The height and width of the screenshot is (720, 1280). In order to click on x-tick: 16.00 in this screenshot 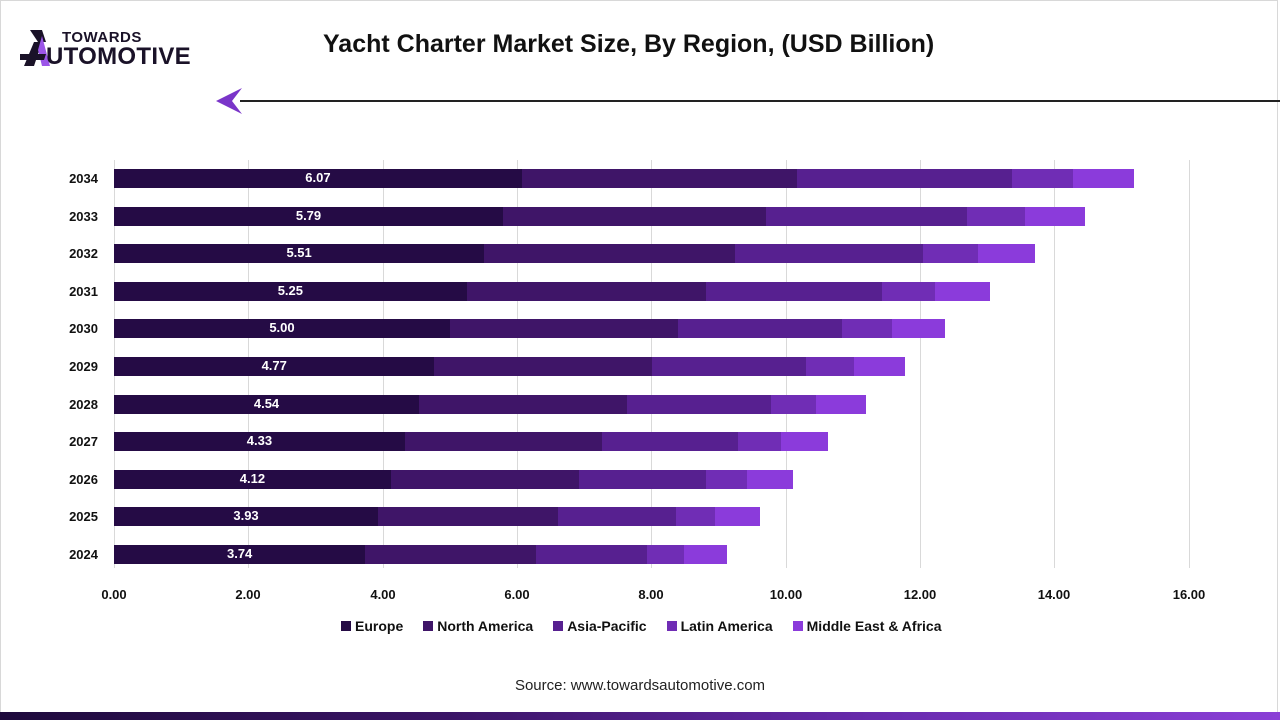, I will do `click(1189, 594)`.